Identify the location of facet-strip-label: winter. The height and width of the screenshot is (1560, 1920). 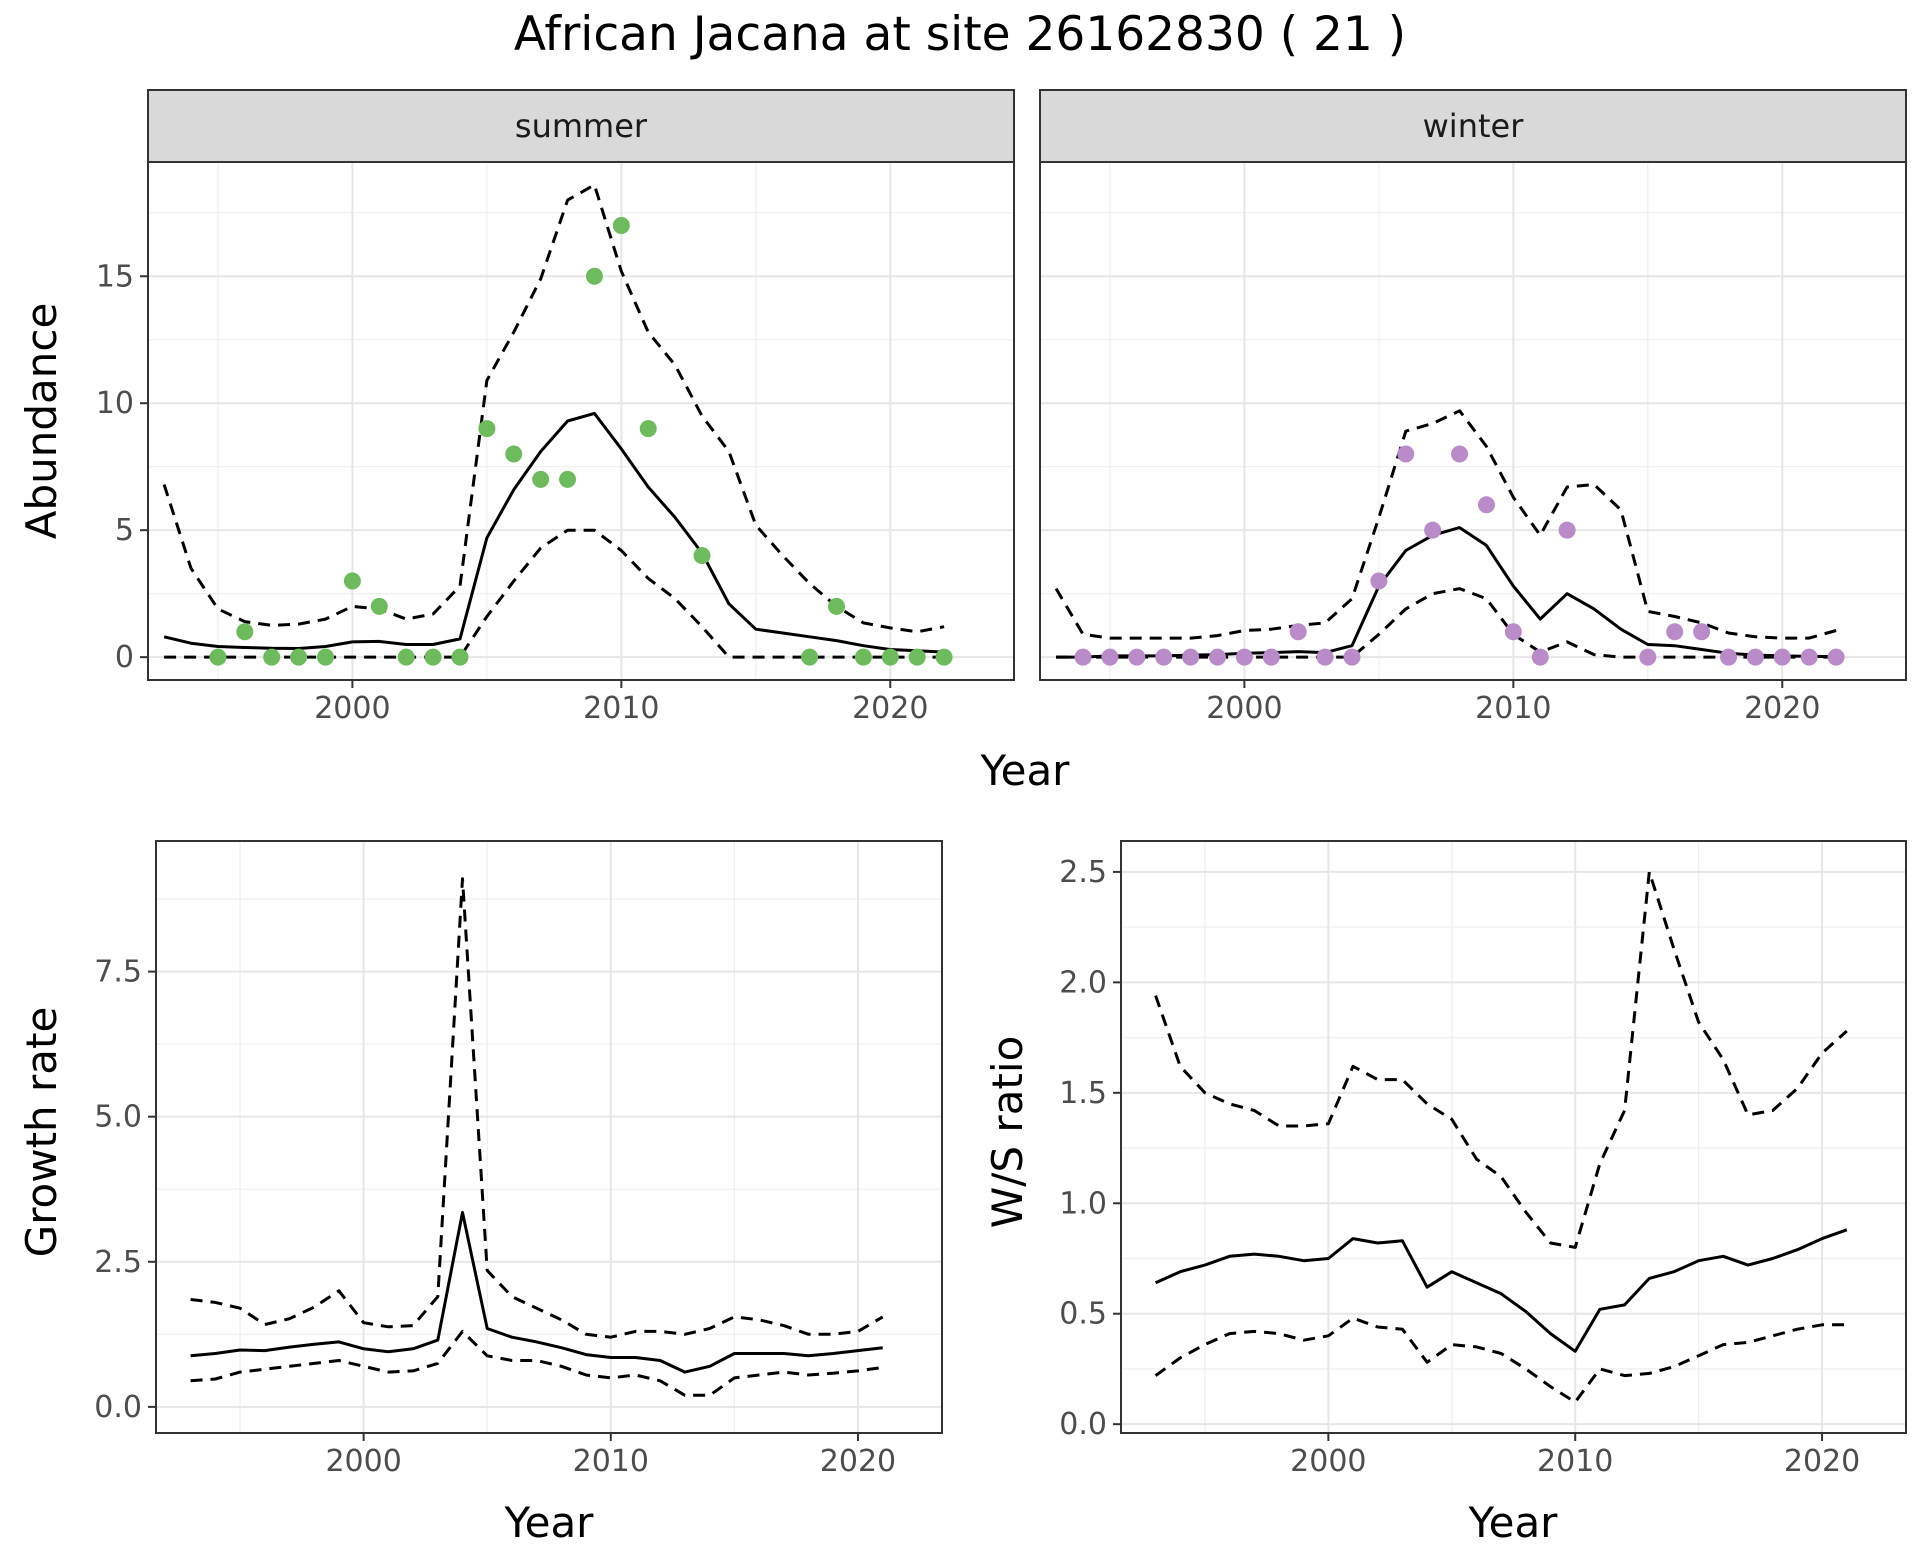
(1474, 126).